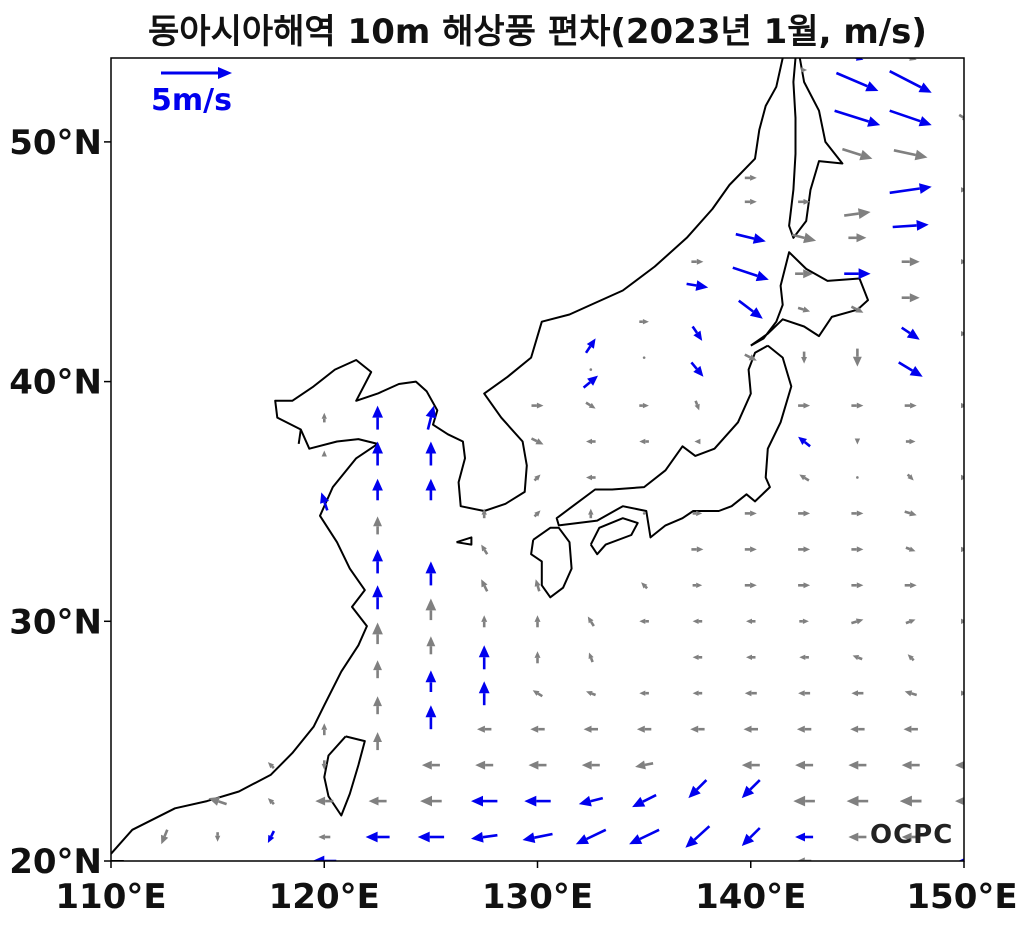 The width and height of the screenshot is (1025, 928). What do you see at coordinates (299, 437) in the screenshot?
I see `coastline-shandong-gulf` at bounding box center [299, 437].